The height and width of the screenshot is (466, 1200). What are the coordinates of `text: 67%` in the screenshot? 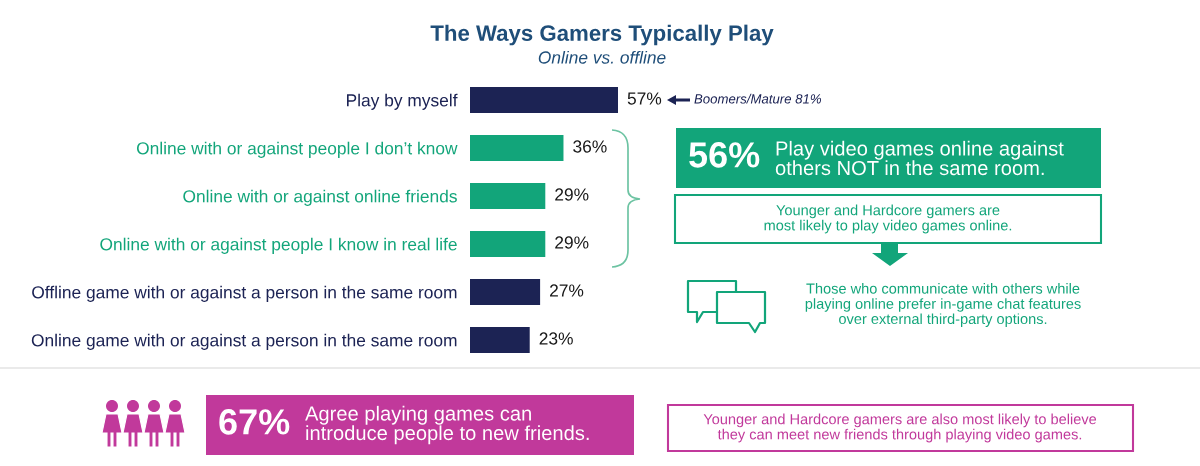 It's located at (254, 422).